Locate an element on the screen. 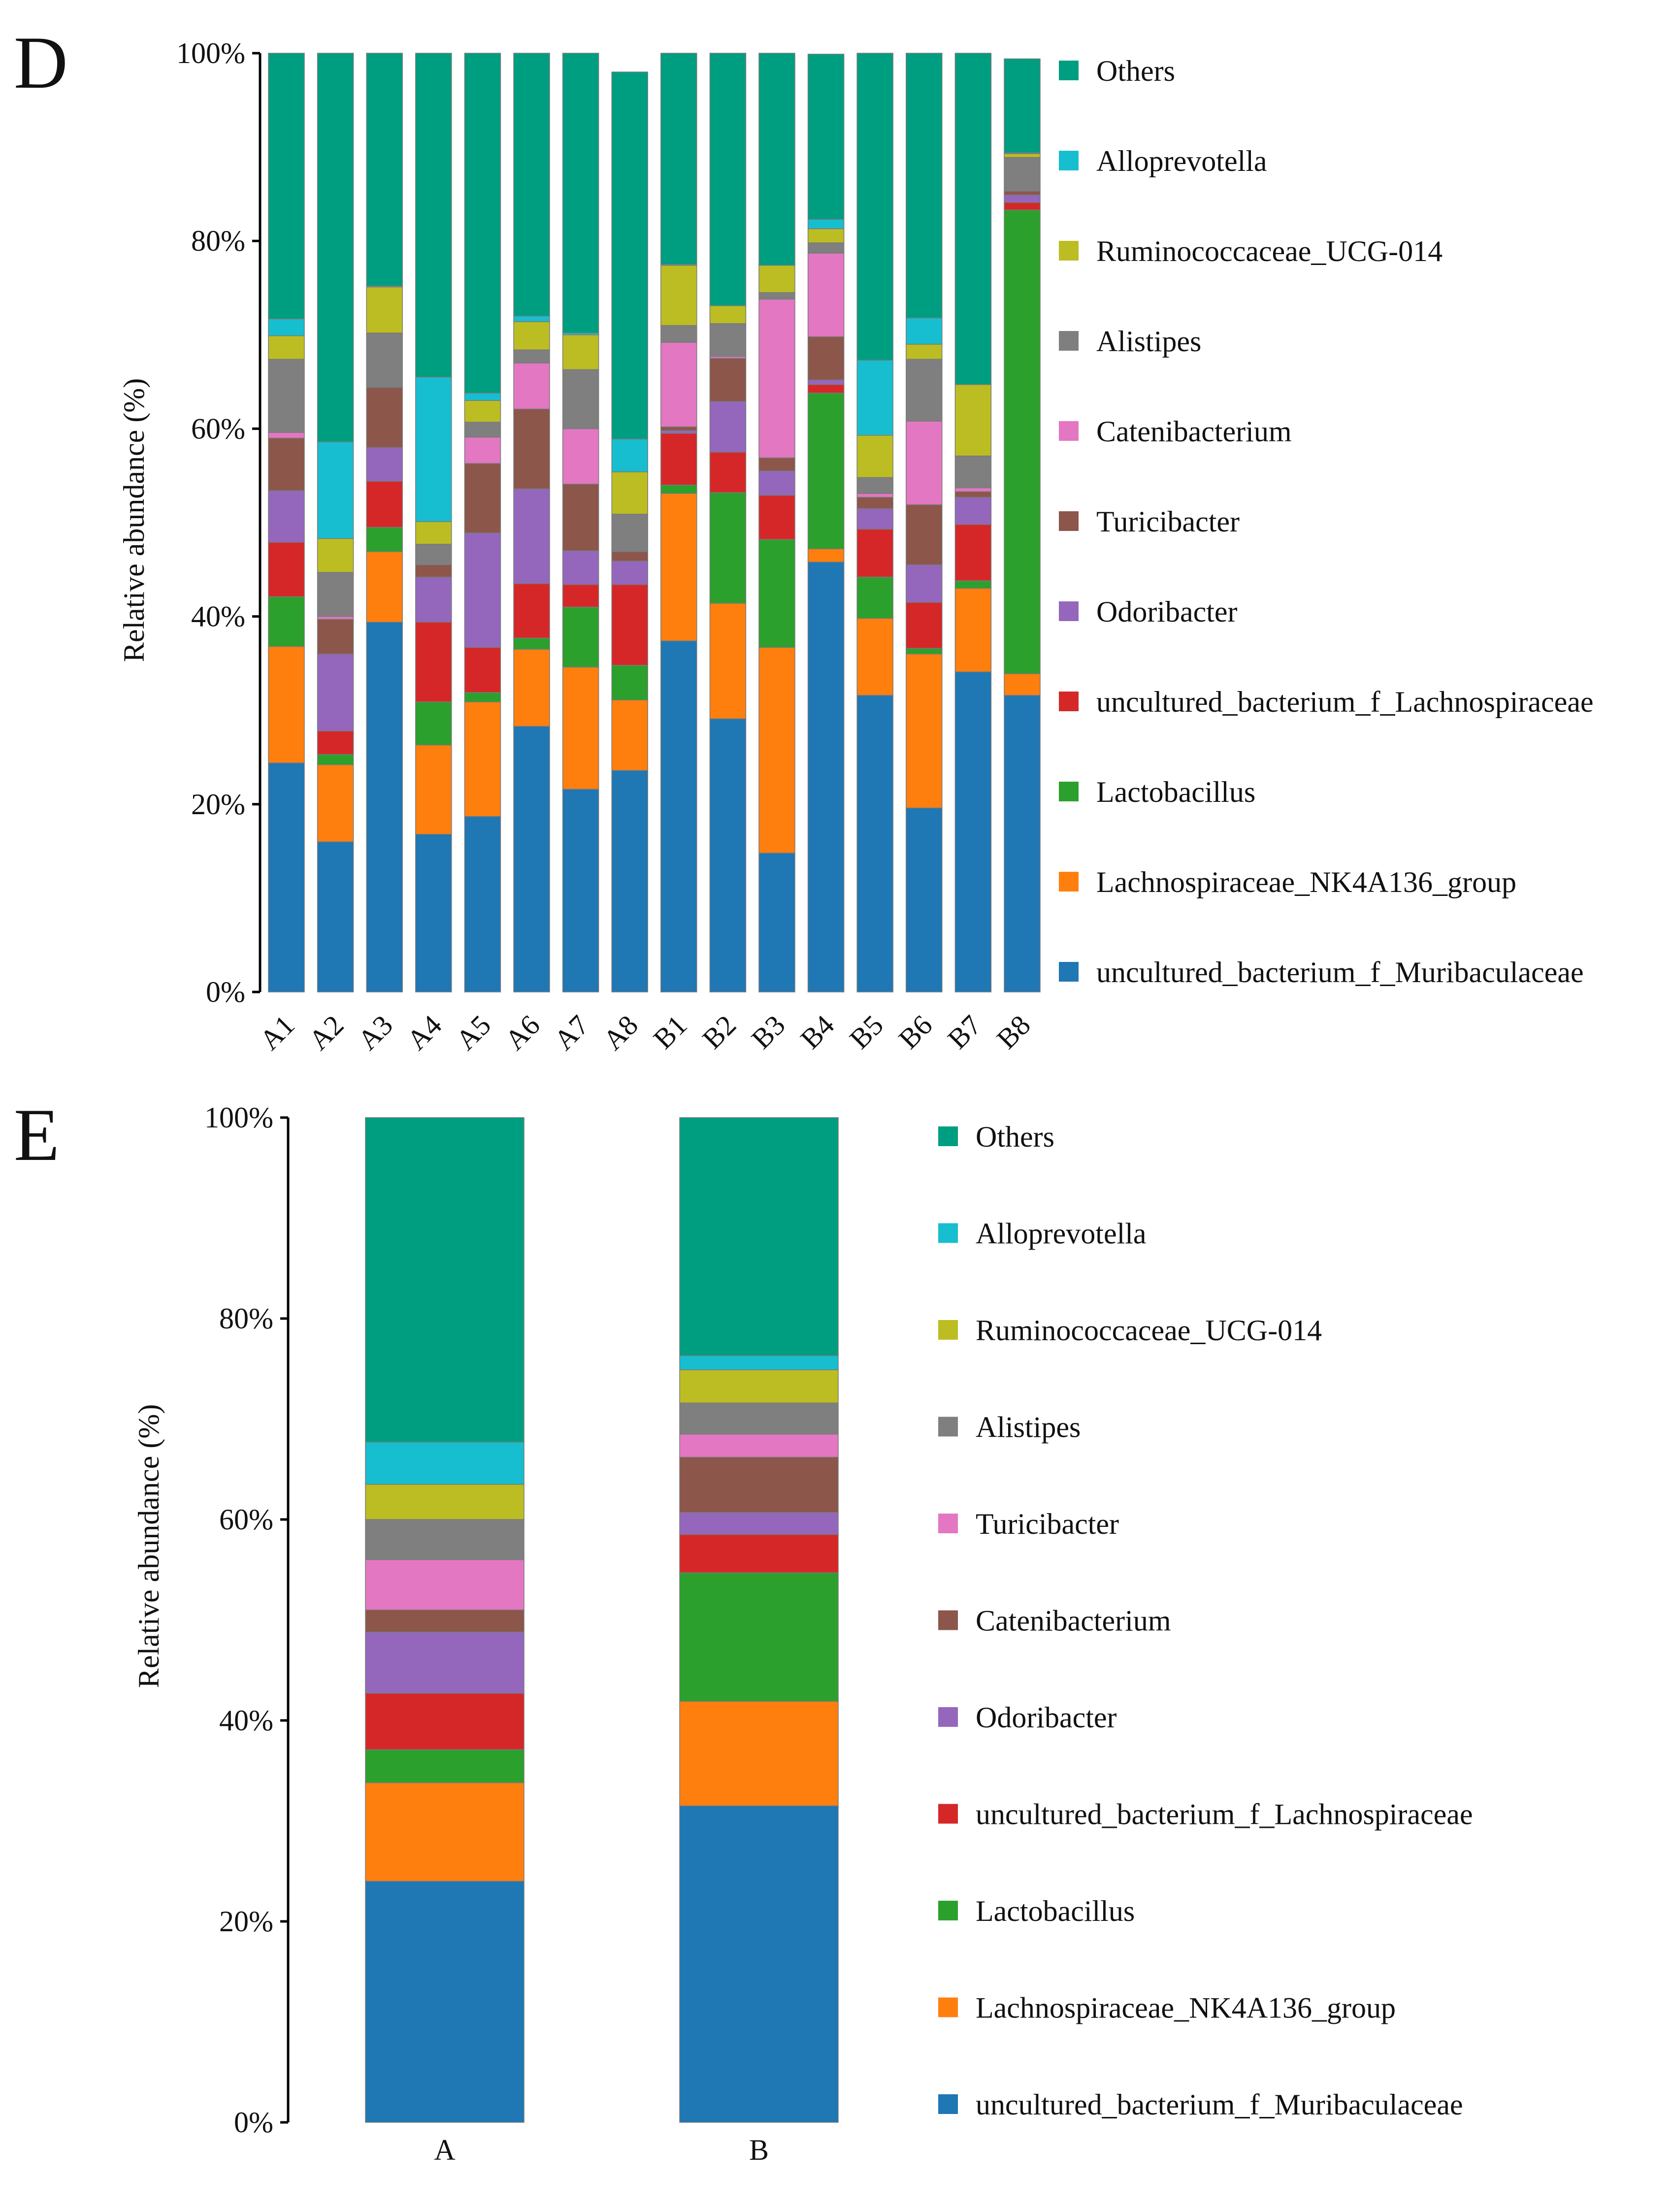  panel-e-bars is located at coordinates (602, 1620).